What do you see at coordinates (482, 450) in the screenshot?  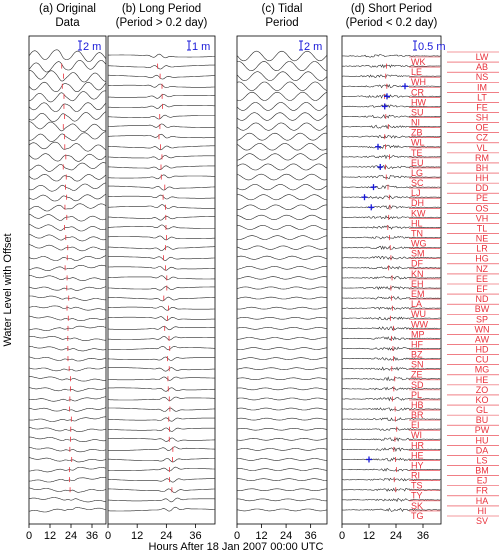 I see `station-label-right: DA` at bounding box center [482, 450].